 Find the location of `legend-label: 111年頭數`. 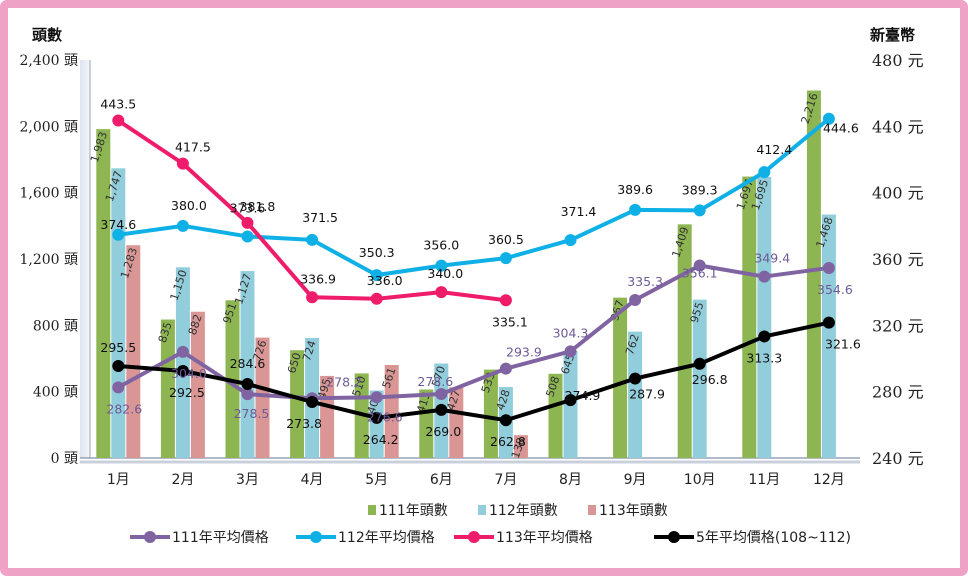

legend-label: 111年頭數 is located at coordinates (413, 511).